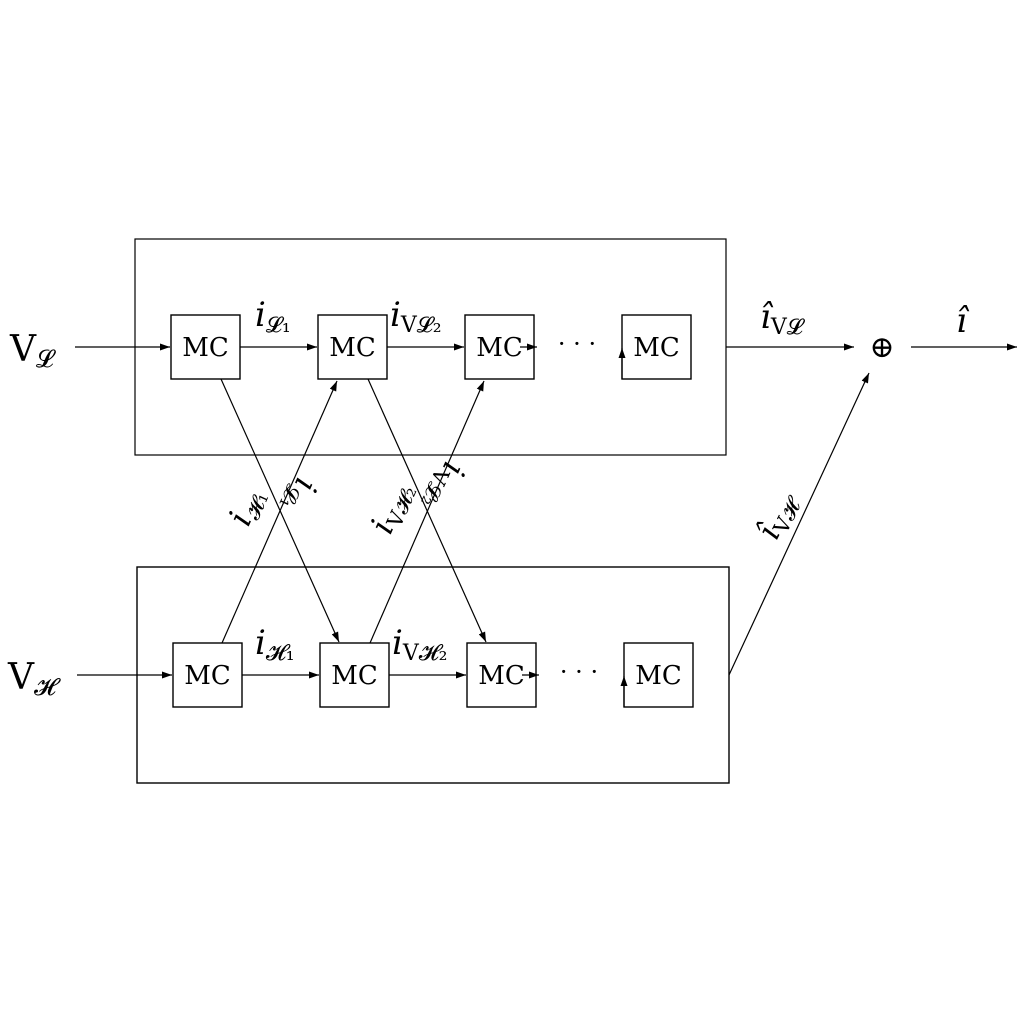  What do you see at coordinates (273, 316) in the screenshot?
I see `signal-label-iL1: i𝓛₁` at bounding box center [273, 316].